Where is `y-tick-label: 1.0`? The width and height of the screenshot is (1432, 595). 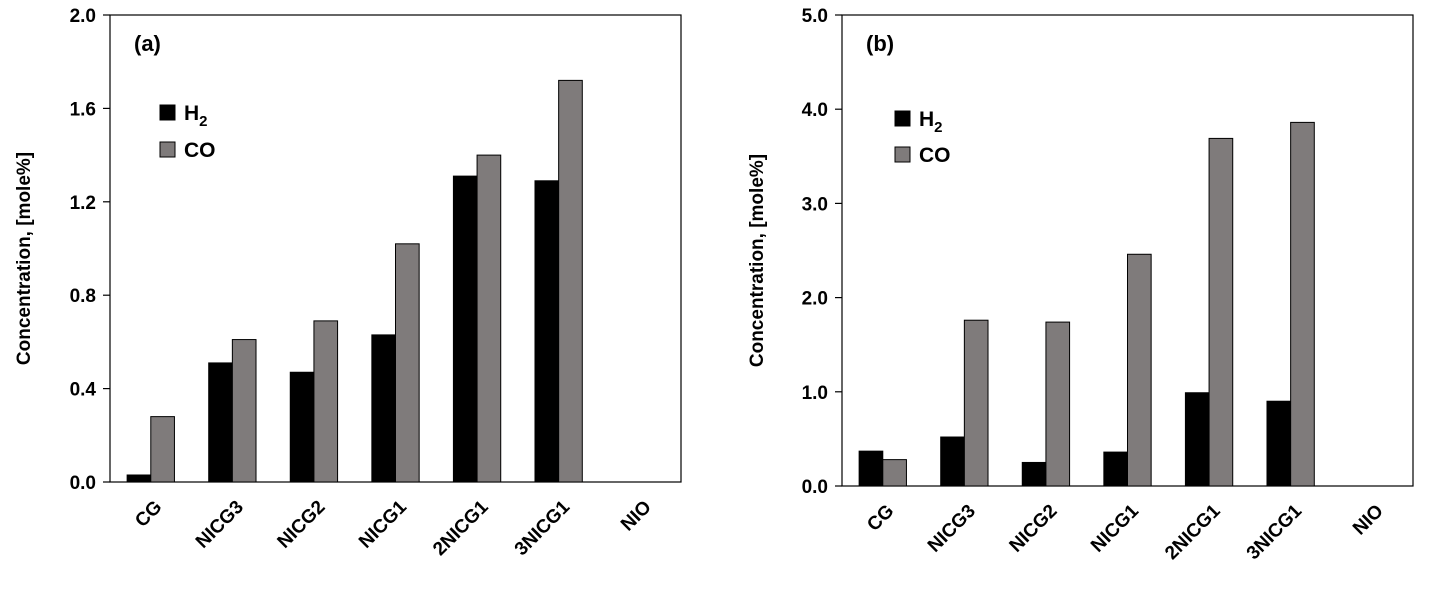 y-tick-label: 1.0 is located at coordinates (815, 393).